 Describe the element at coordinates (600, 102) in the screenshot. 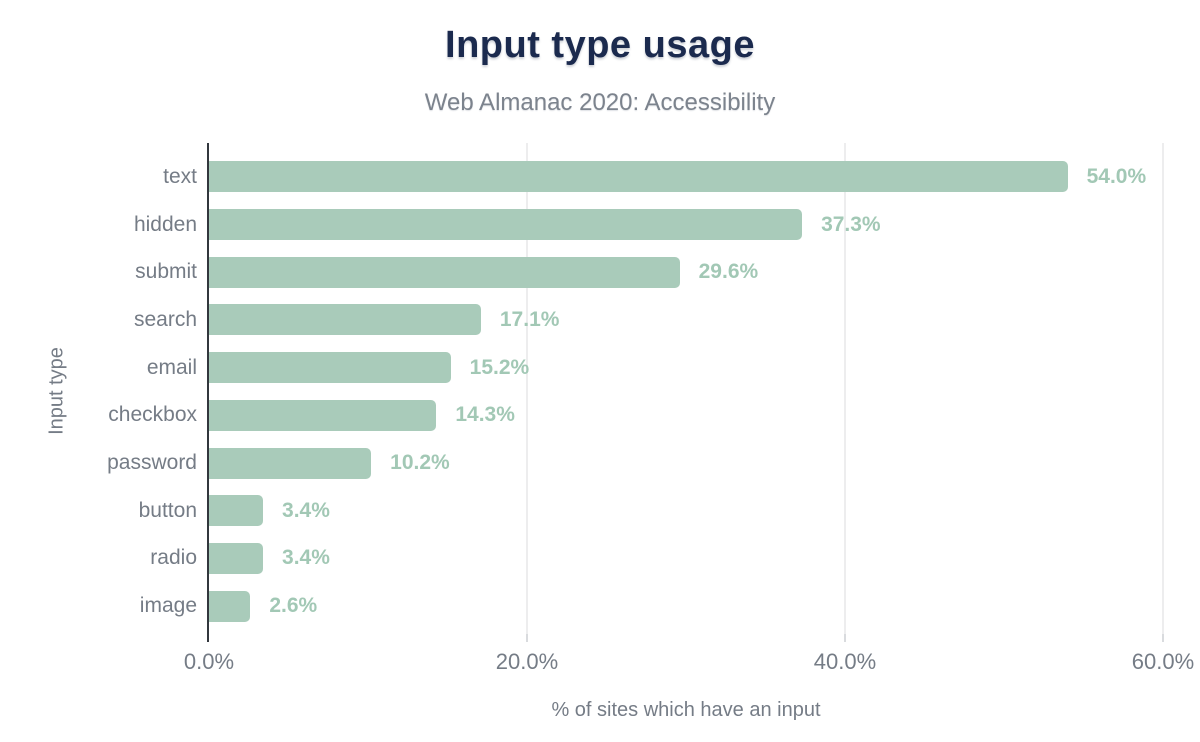

I see `chart-subtitle: Web Almanac 2020: Accessibility` at that location.